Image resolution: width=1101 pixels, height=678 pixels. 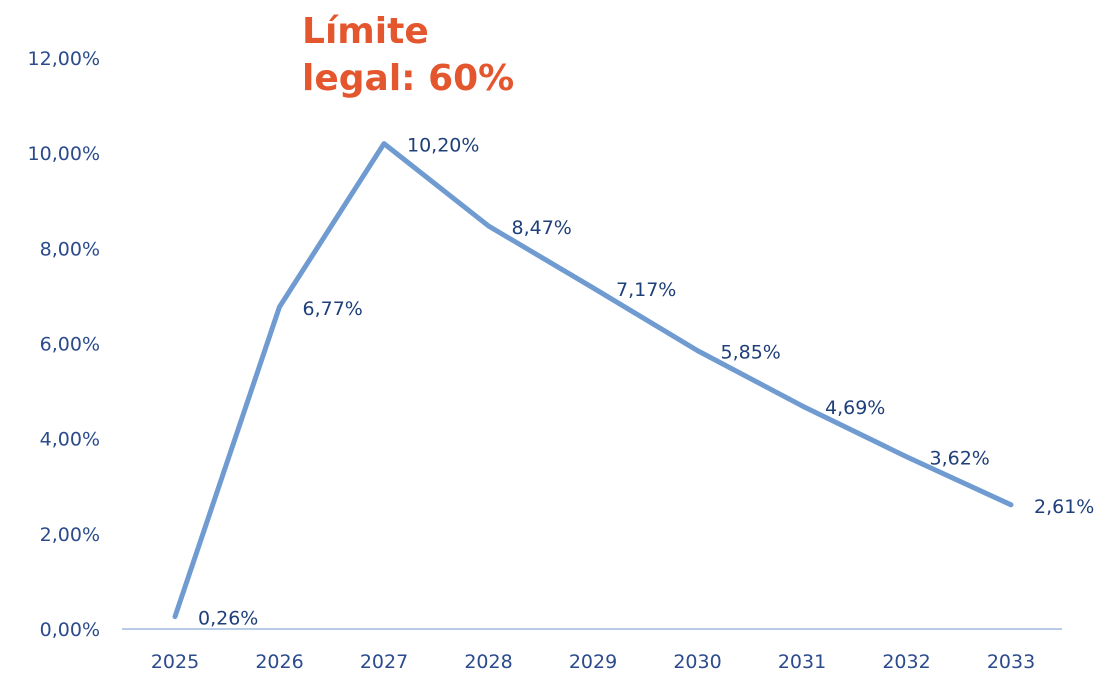 I want to click on annotation-line-2: legal: 60%, so click(x=408, y=78).